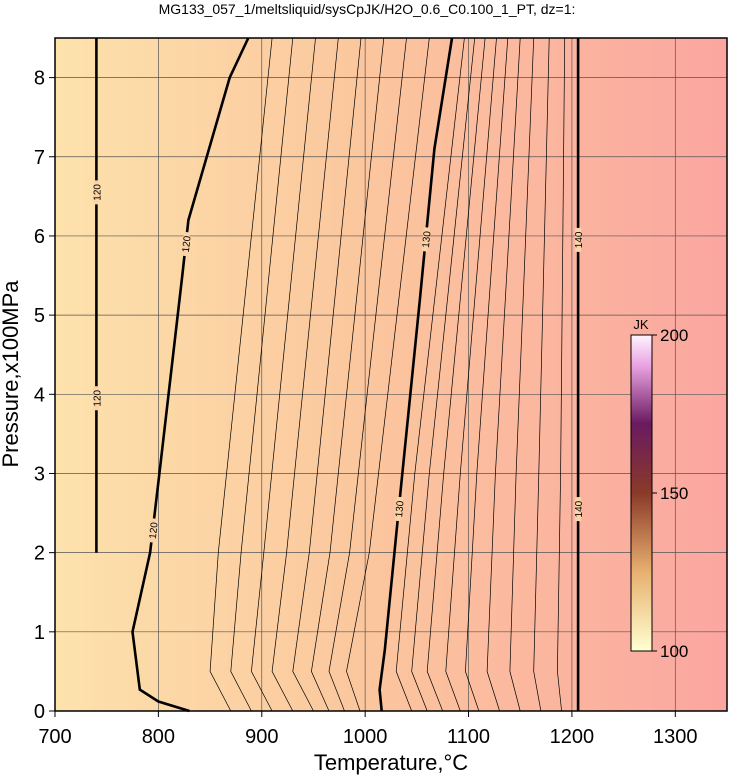 This screenshot has width=734, height=781. What do you see at coordinates (674, 651) in the screenshot?
I see `colorbar-tick-label: 100` at bounding box center [674, 651].